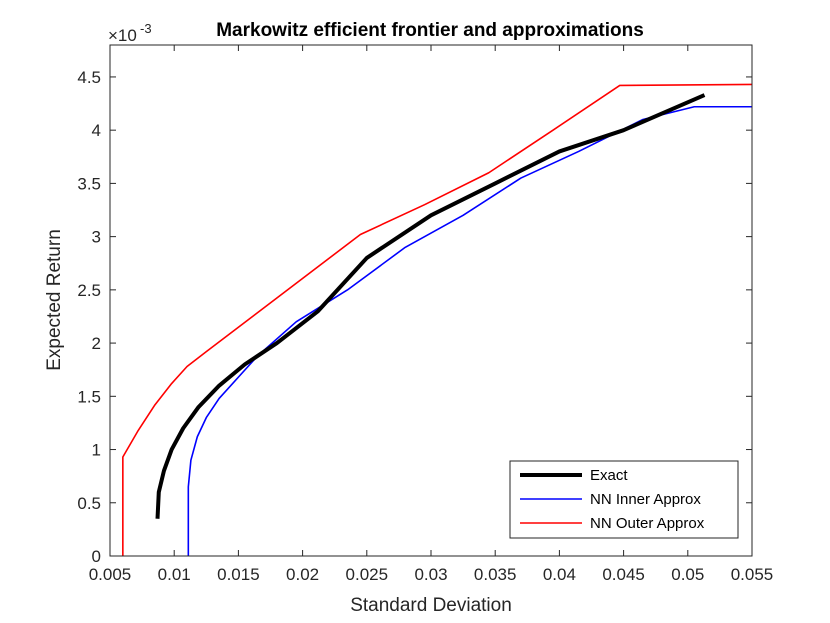 The height and width of the screenshot is (623, 830). I want to click on legend-label: Exact, so click(609, 475).